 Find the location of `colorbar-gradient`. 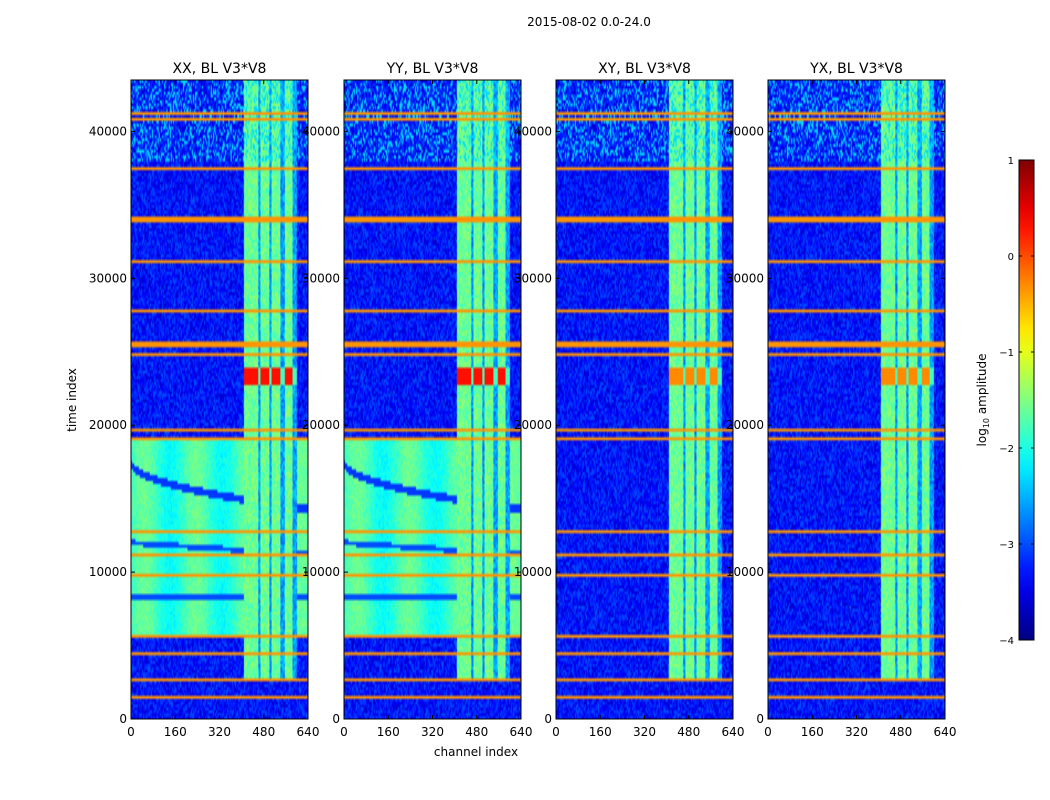

colorbar-gradient is located at coordinates (1026, 400).